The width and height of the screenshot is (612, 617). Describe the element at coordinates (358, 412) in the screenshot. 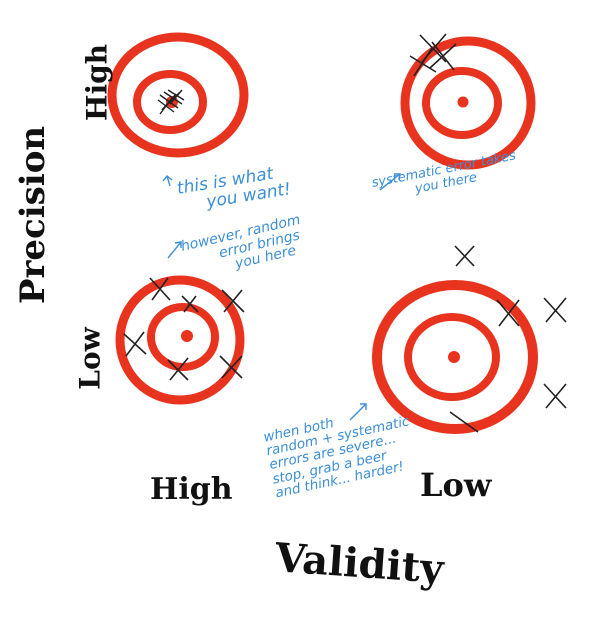

I see `arrow-bottom-right` at that location.